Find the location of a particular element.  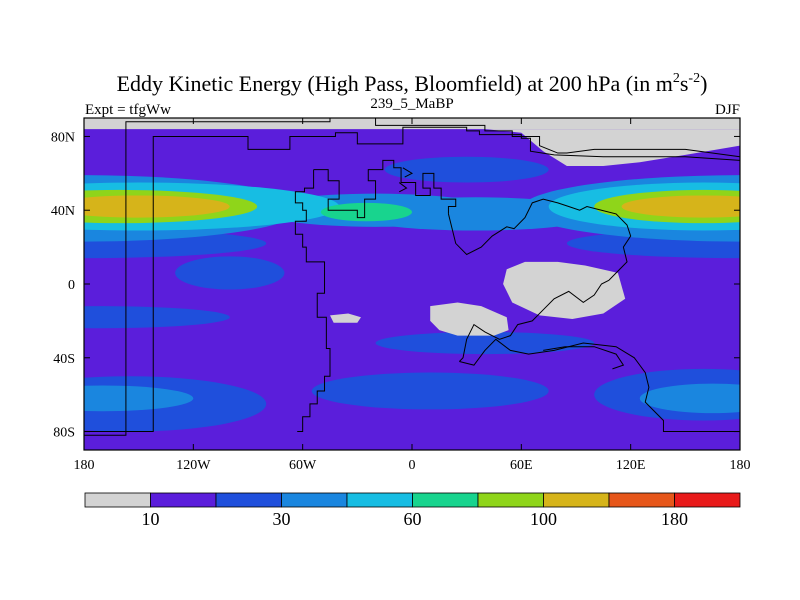

y-tick-label-1: 40N is located at coordinates (63, 211).